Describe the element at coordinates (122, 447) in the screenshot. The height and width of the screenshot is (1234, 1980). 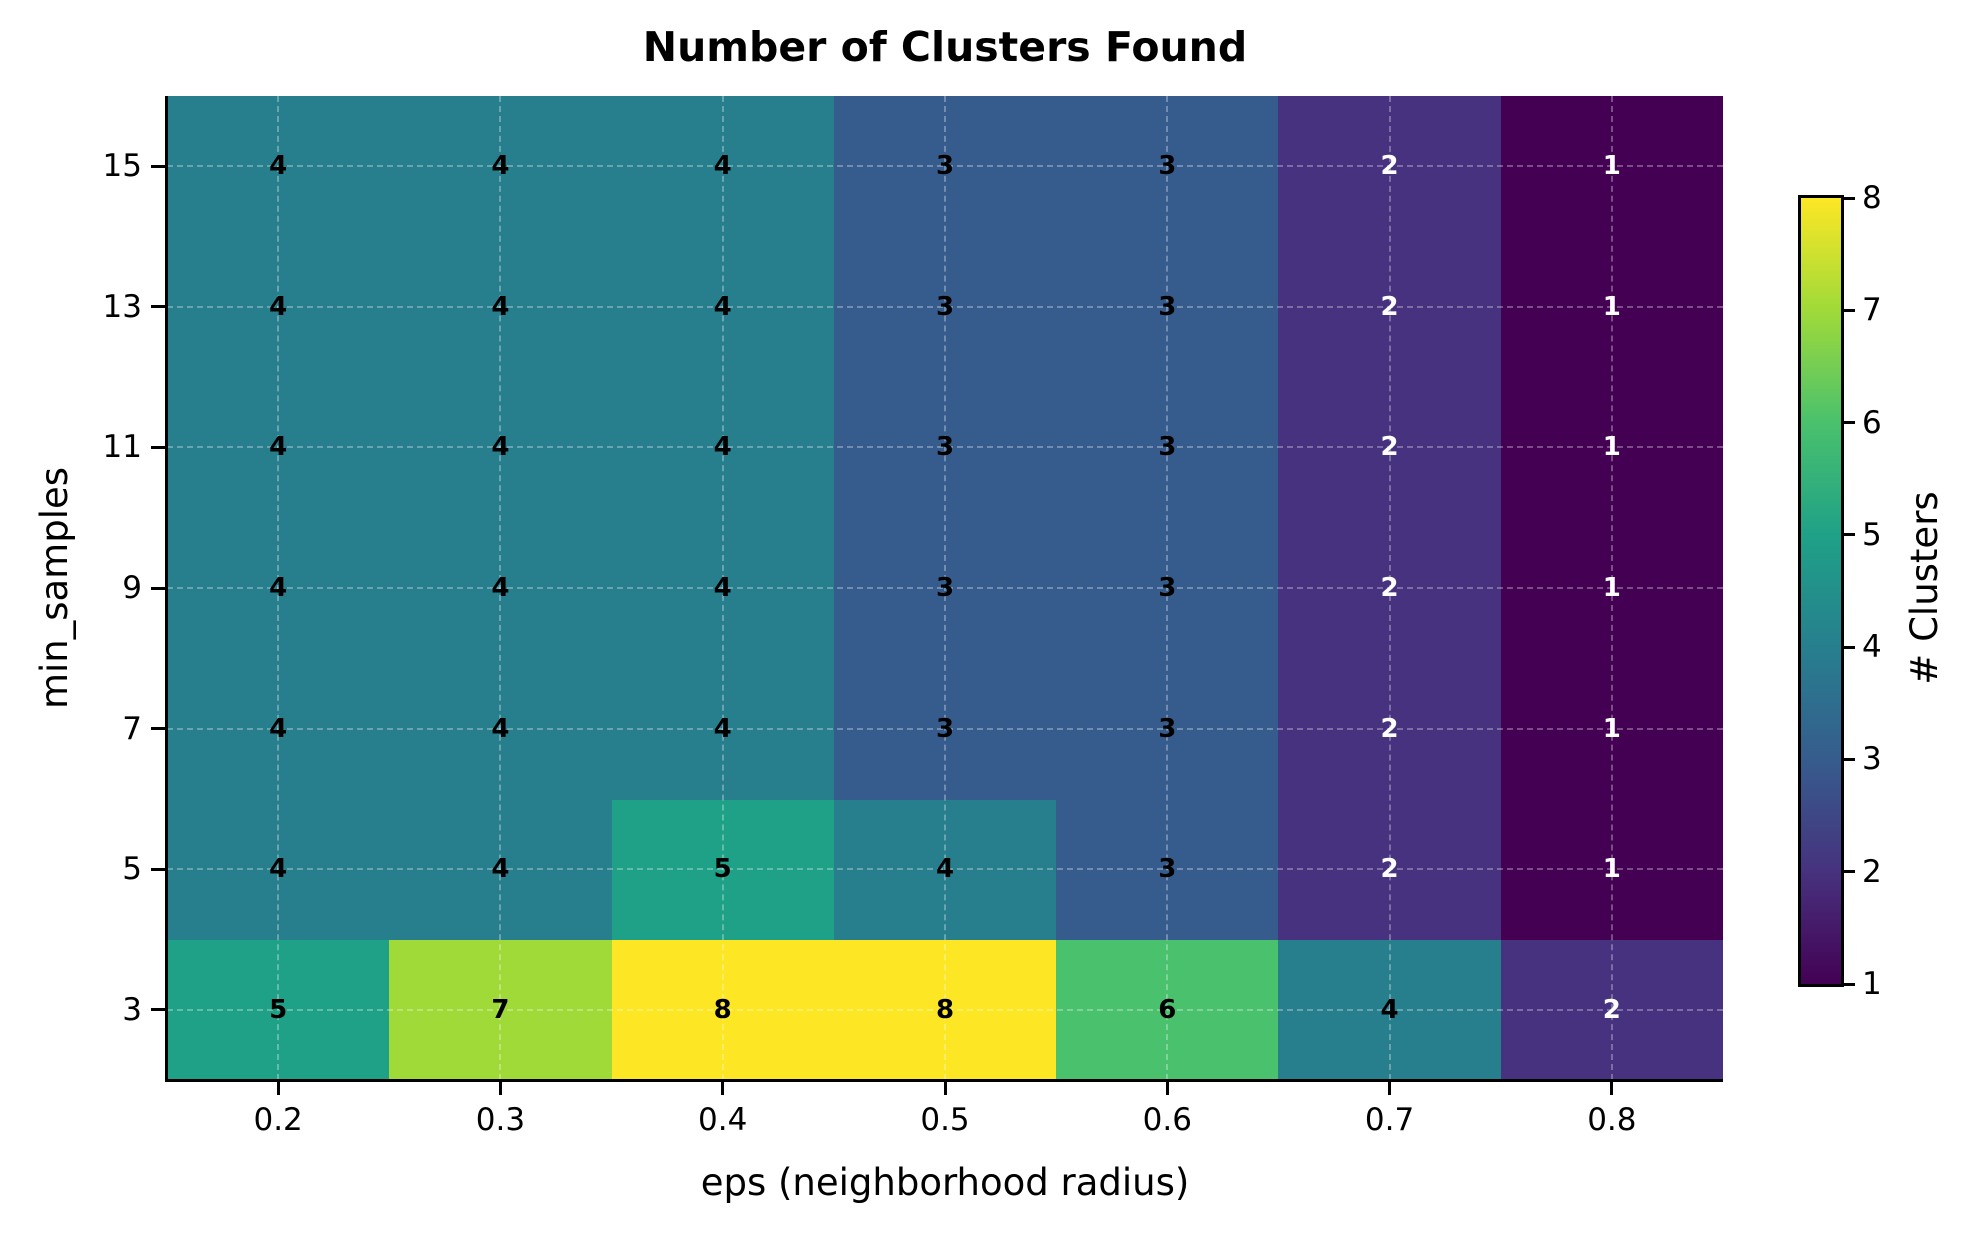
I see `y-tick-label: 11` at that location.